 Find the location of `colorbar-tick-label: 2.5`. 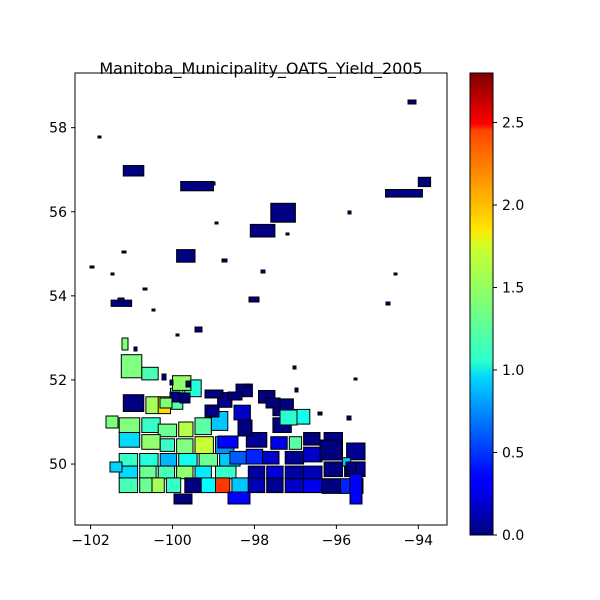

colorbar-tick-label: 2.5 is located at coordinates (513, 124).